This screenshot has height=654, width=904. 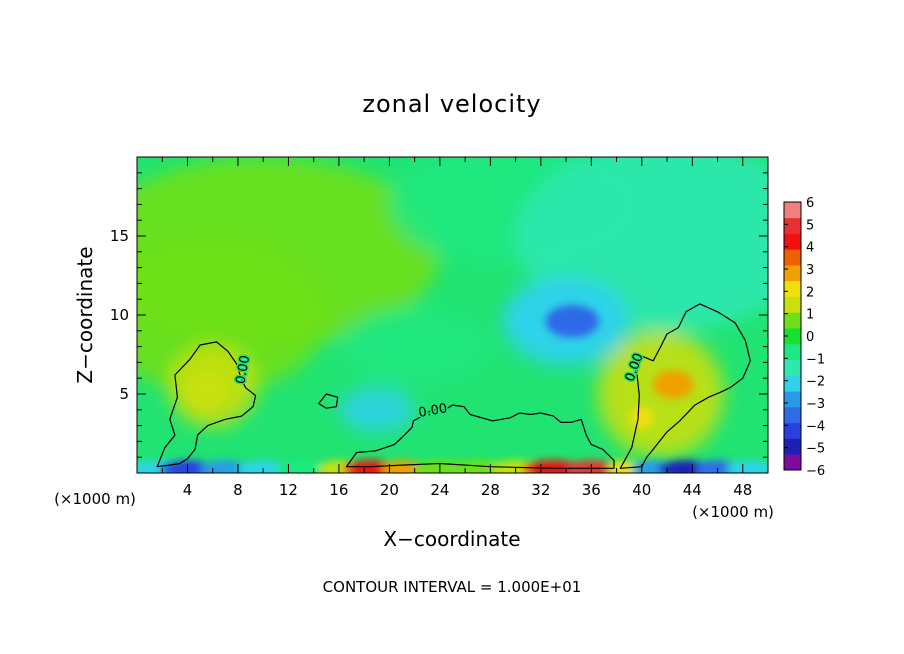 What do you see at coordinates (288, 490) in the screenshot?
I see `x-tick-label: 12` at bounding box center [288, 490].